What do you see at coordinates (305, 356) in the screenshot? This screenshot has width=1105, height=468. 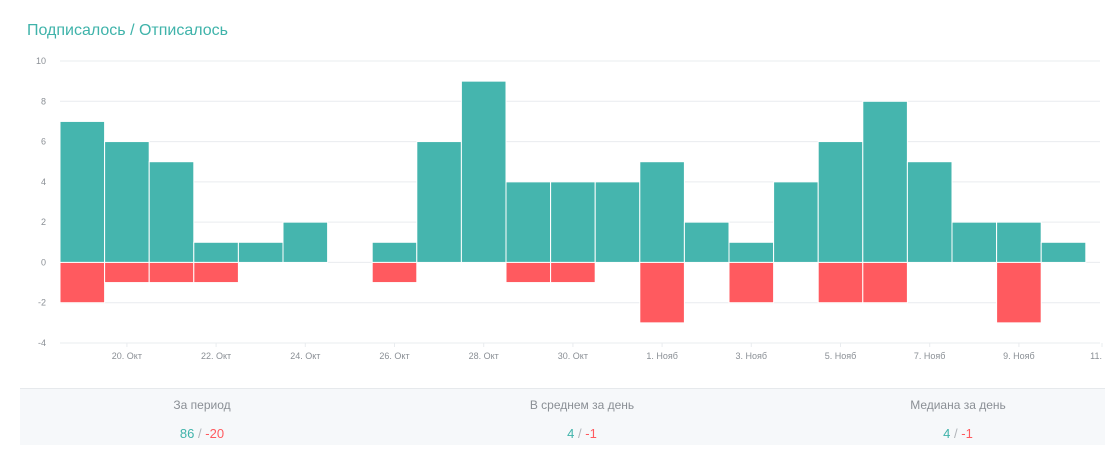 I see `x-tick-label: 24. Окт` at bounding box center [305, 356].